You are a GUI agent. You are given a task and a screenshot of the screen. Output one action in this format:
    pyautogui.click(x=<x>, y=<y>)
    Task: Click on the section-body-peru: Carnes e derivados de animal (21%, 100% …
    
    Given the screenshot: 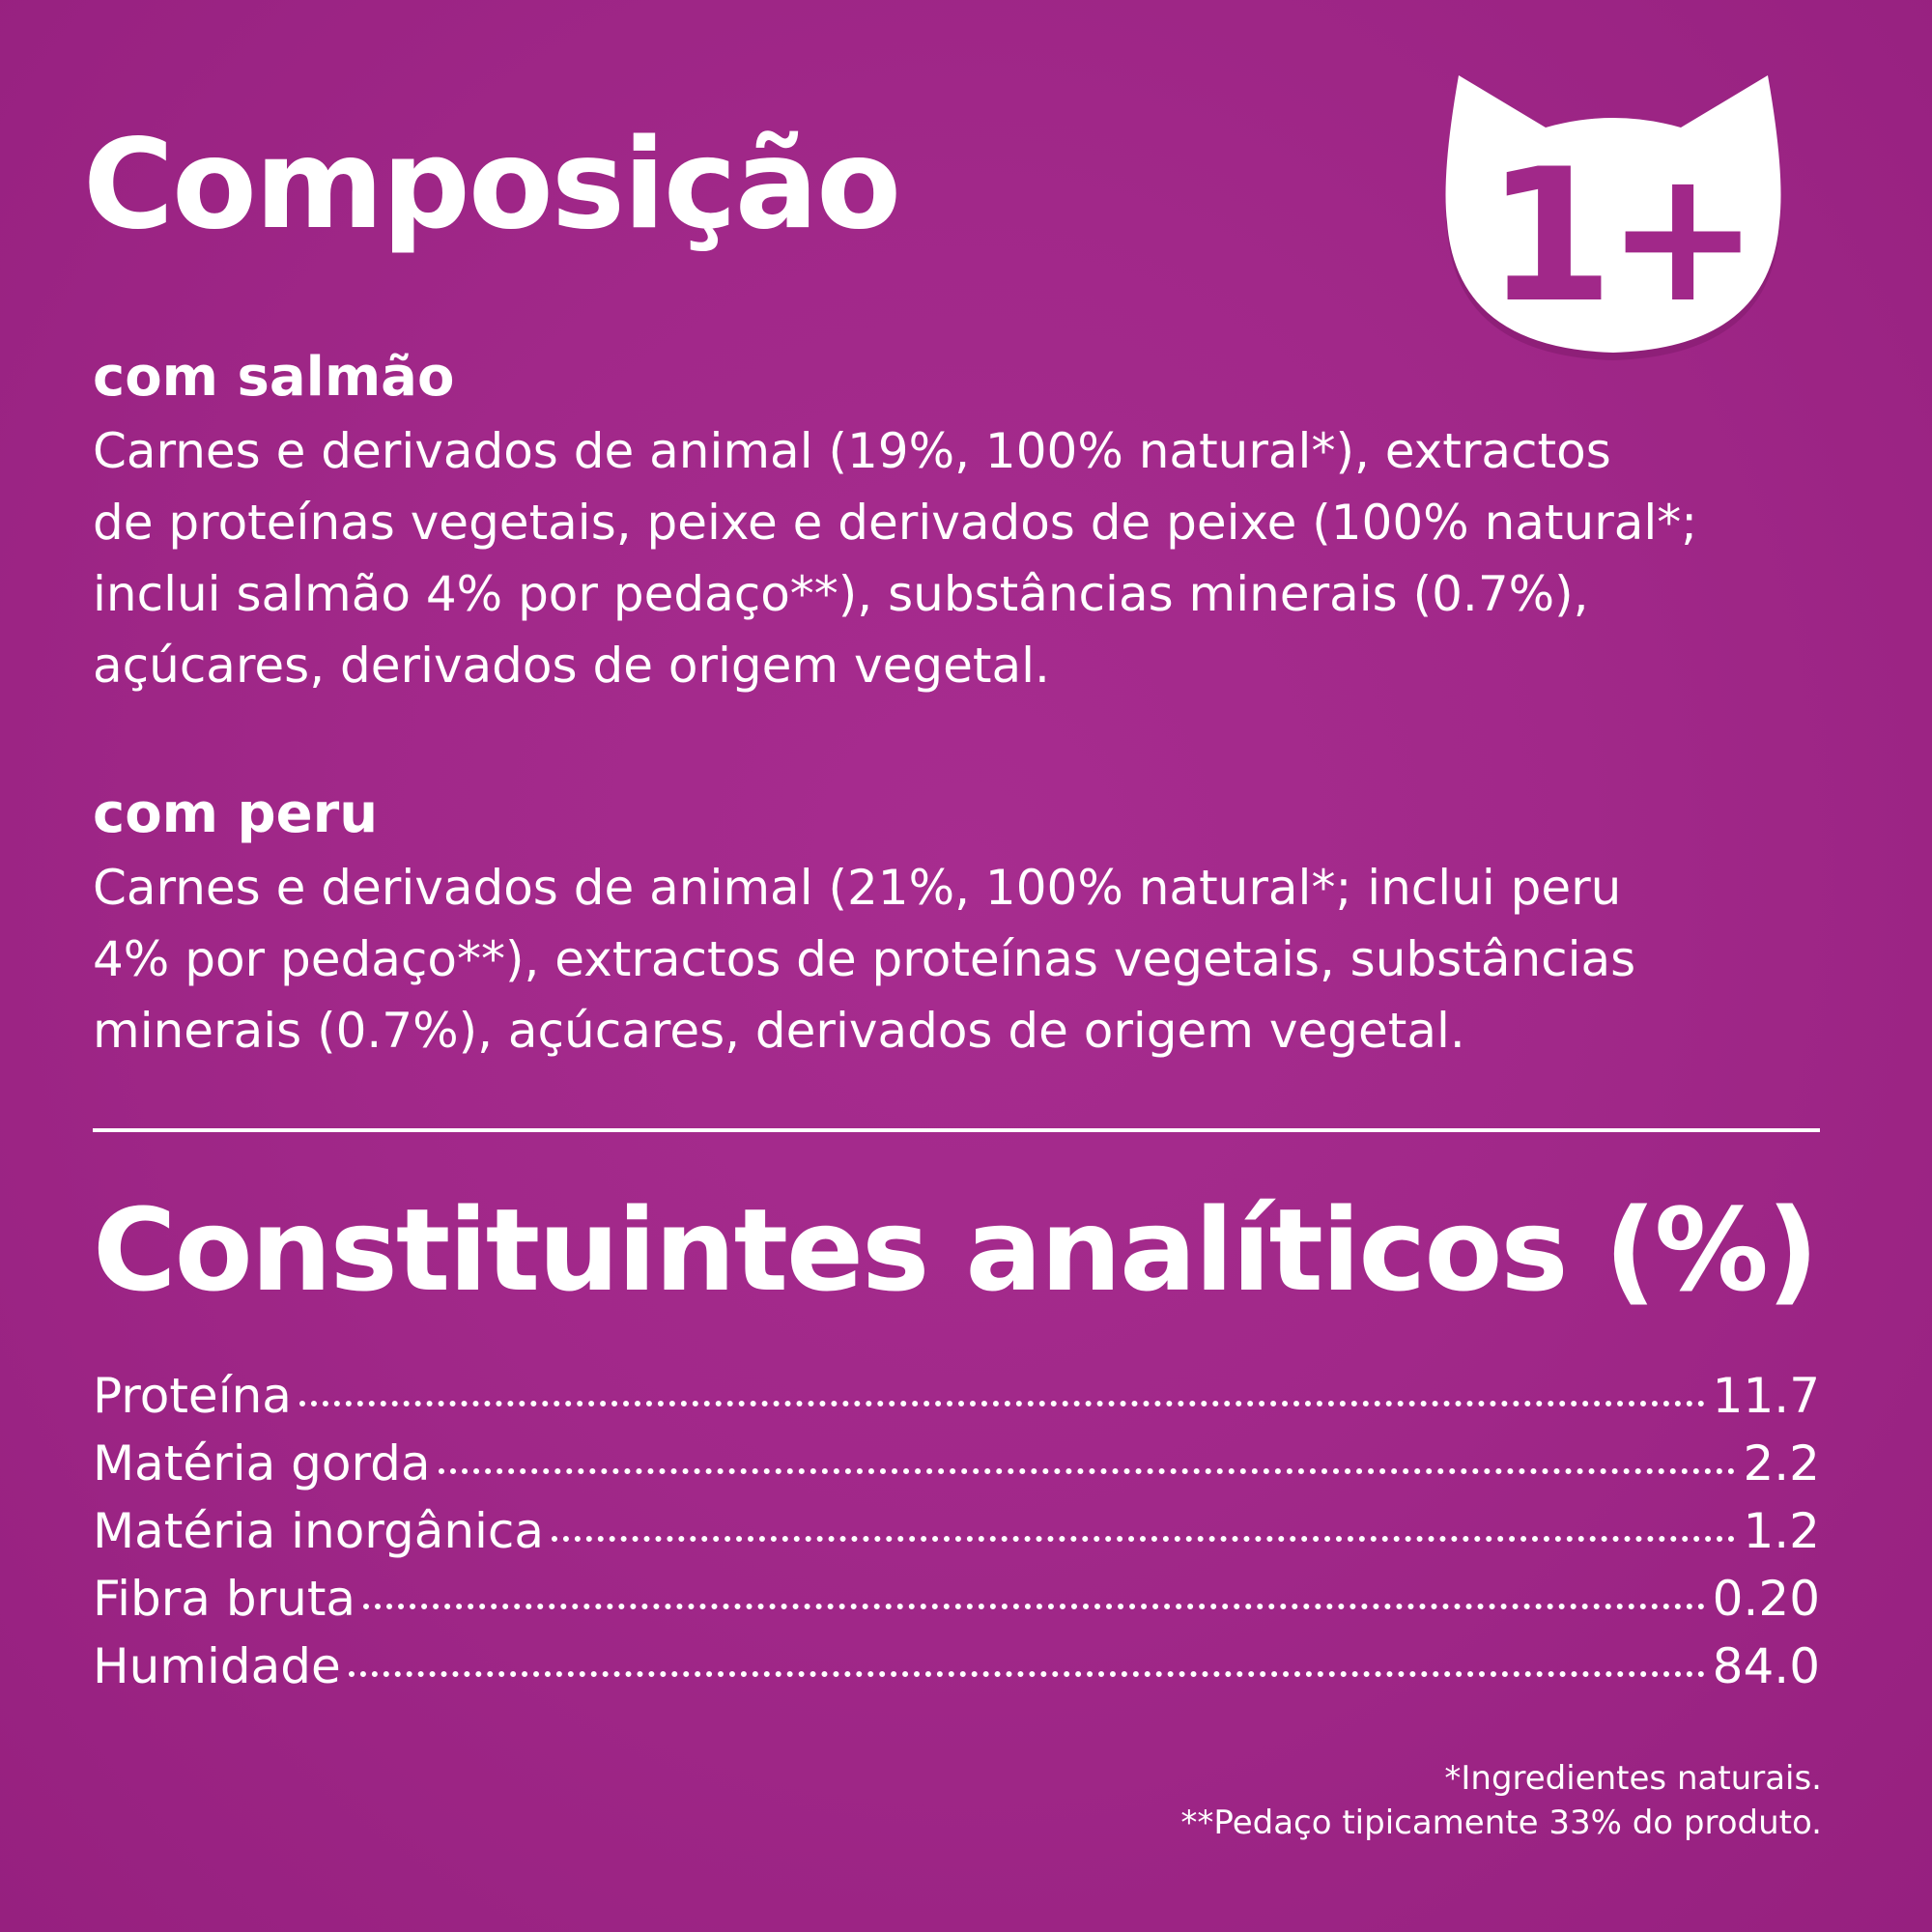 What is the action you would take?
    pyautogui.click(x=962, y=959)
    